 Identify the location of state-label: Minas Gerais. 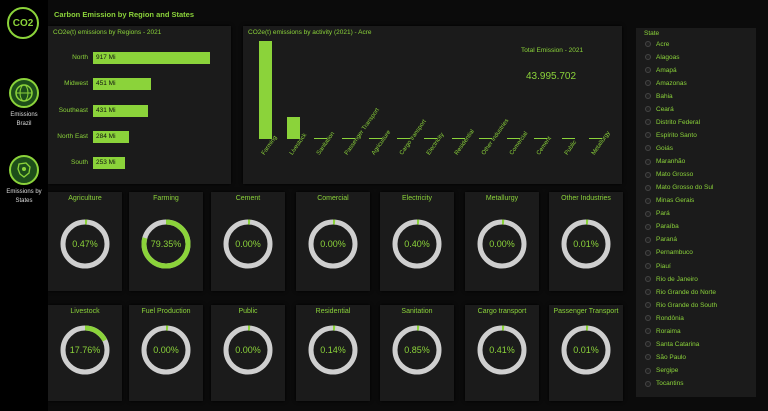
(675, 201).